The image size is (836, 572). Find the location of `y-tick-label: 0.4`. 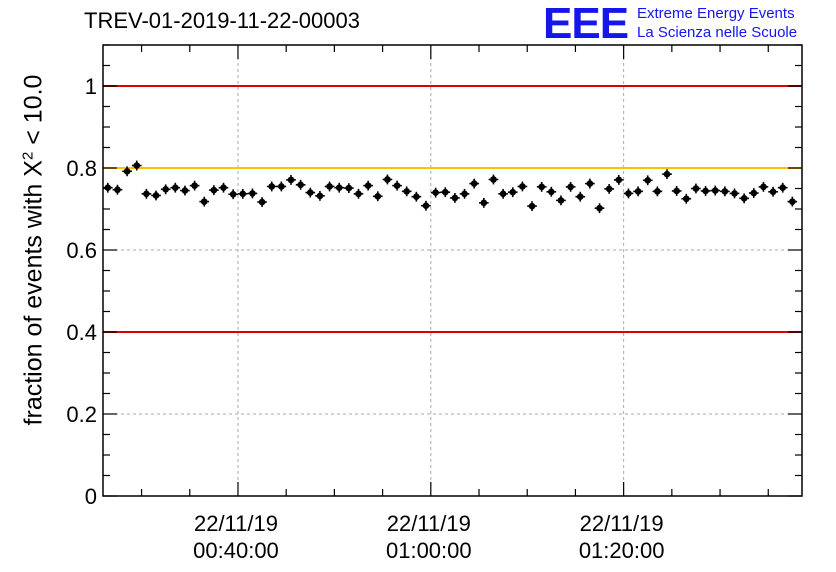

y-tick-label: 0.4 is located at coordinates (81, 332).